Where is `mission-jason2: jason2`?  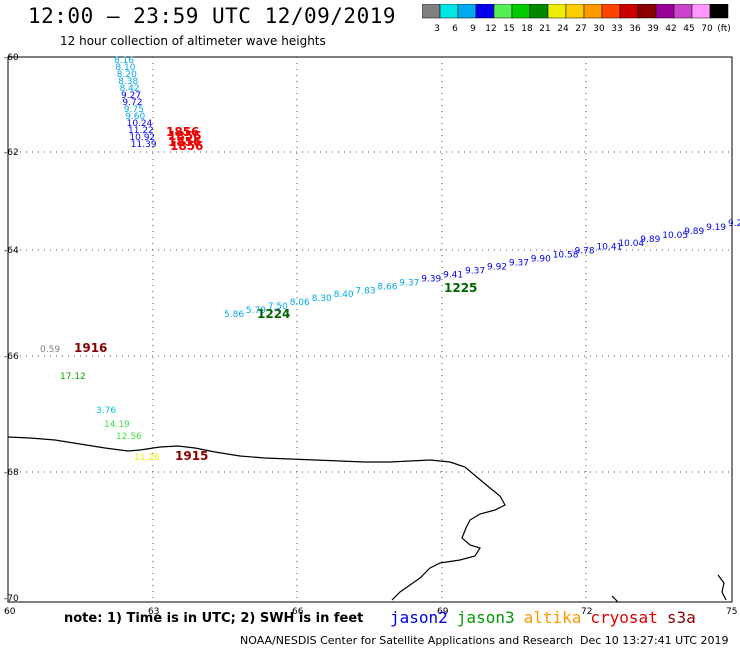 mission-jason2: jason2 is located at coordinates (419, 617).